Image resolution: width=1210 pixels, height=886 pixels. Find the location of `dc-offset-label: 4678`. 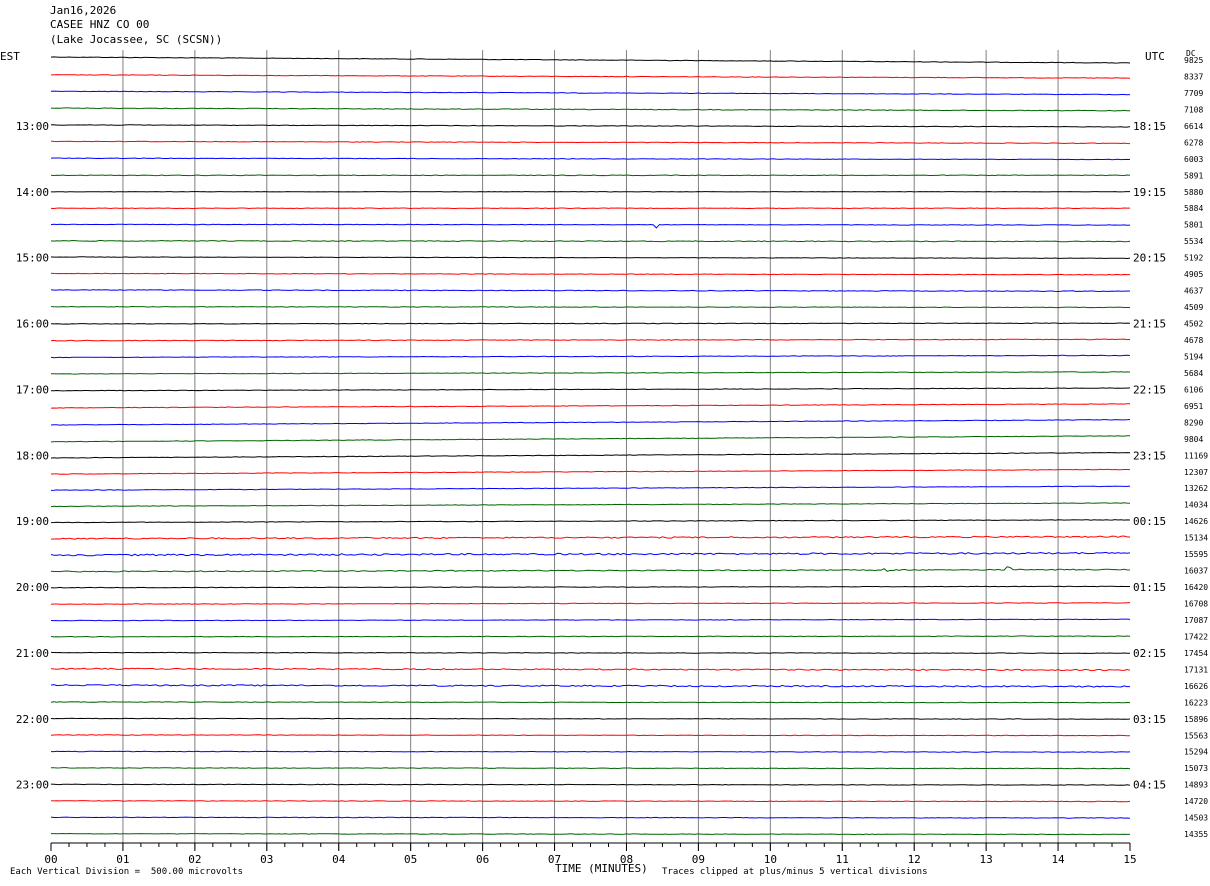

dc-offset-label: 4678 is located at coordinates (1193, 340).